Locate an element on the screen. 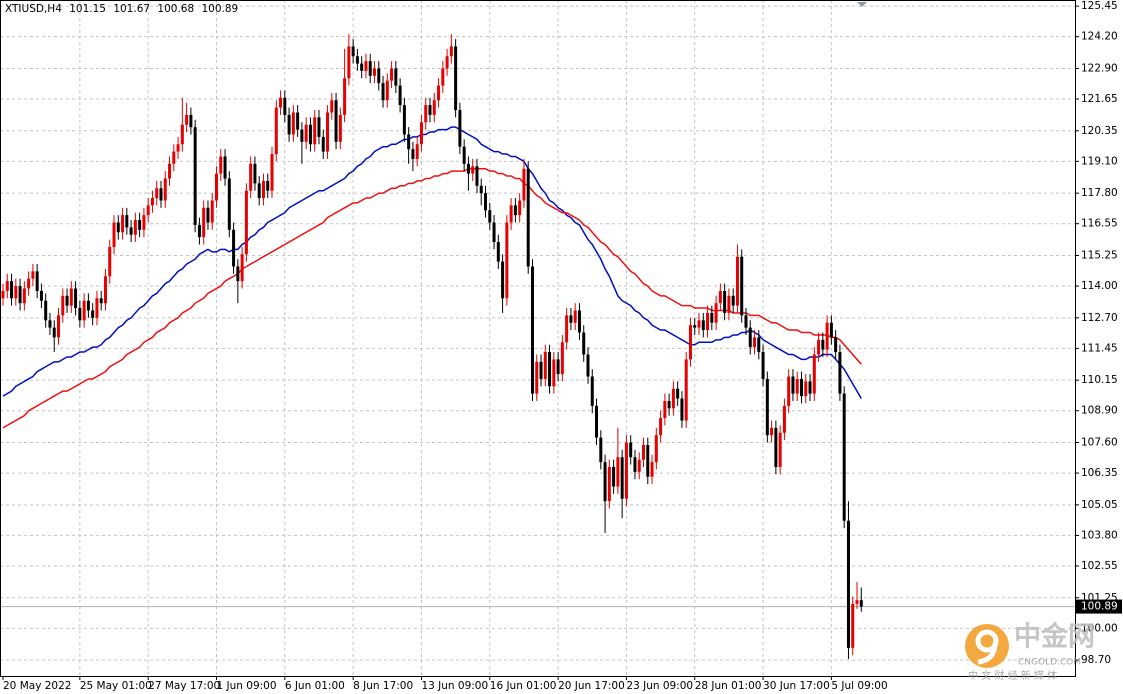 This screenshot has height=694, width=1123. header-close: 100.89 is located at coordinates (220, 9).